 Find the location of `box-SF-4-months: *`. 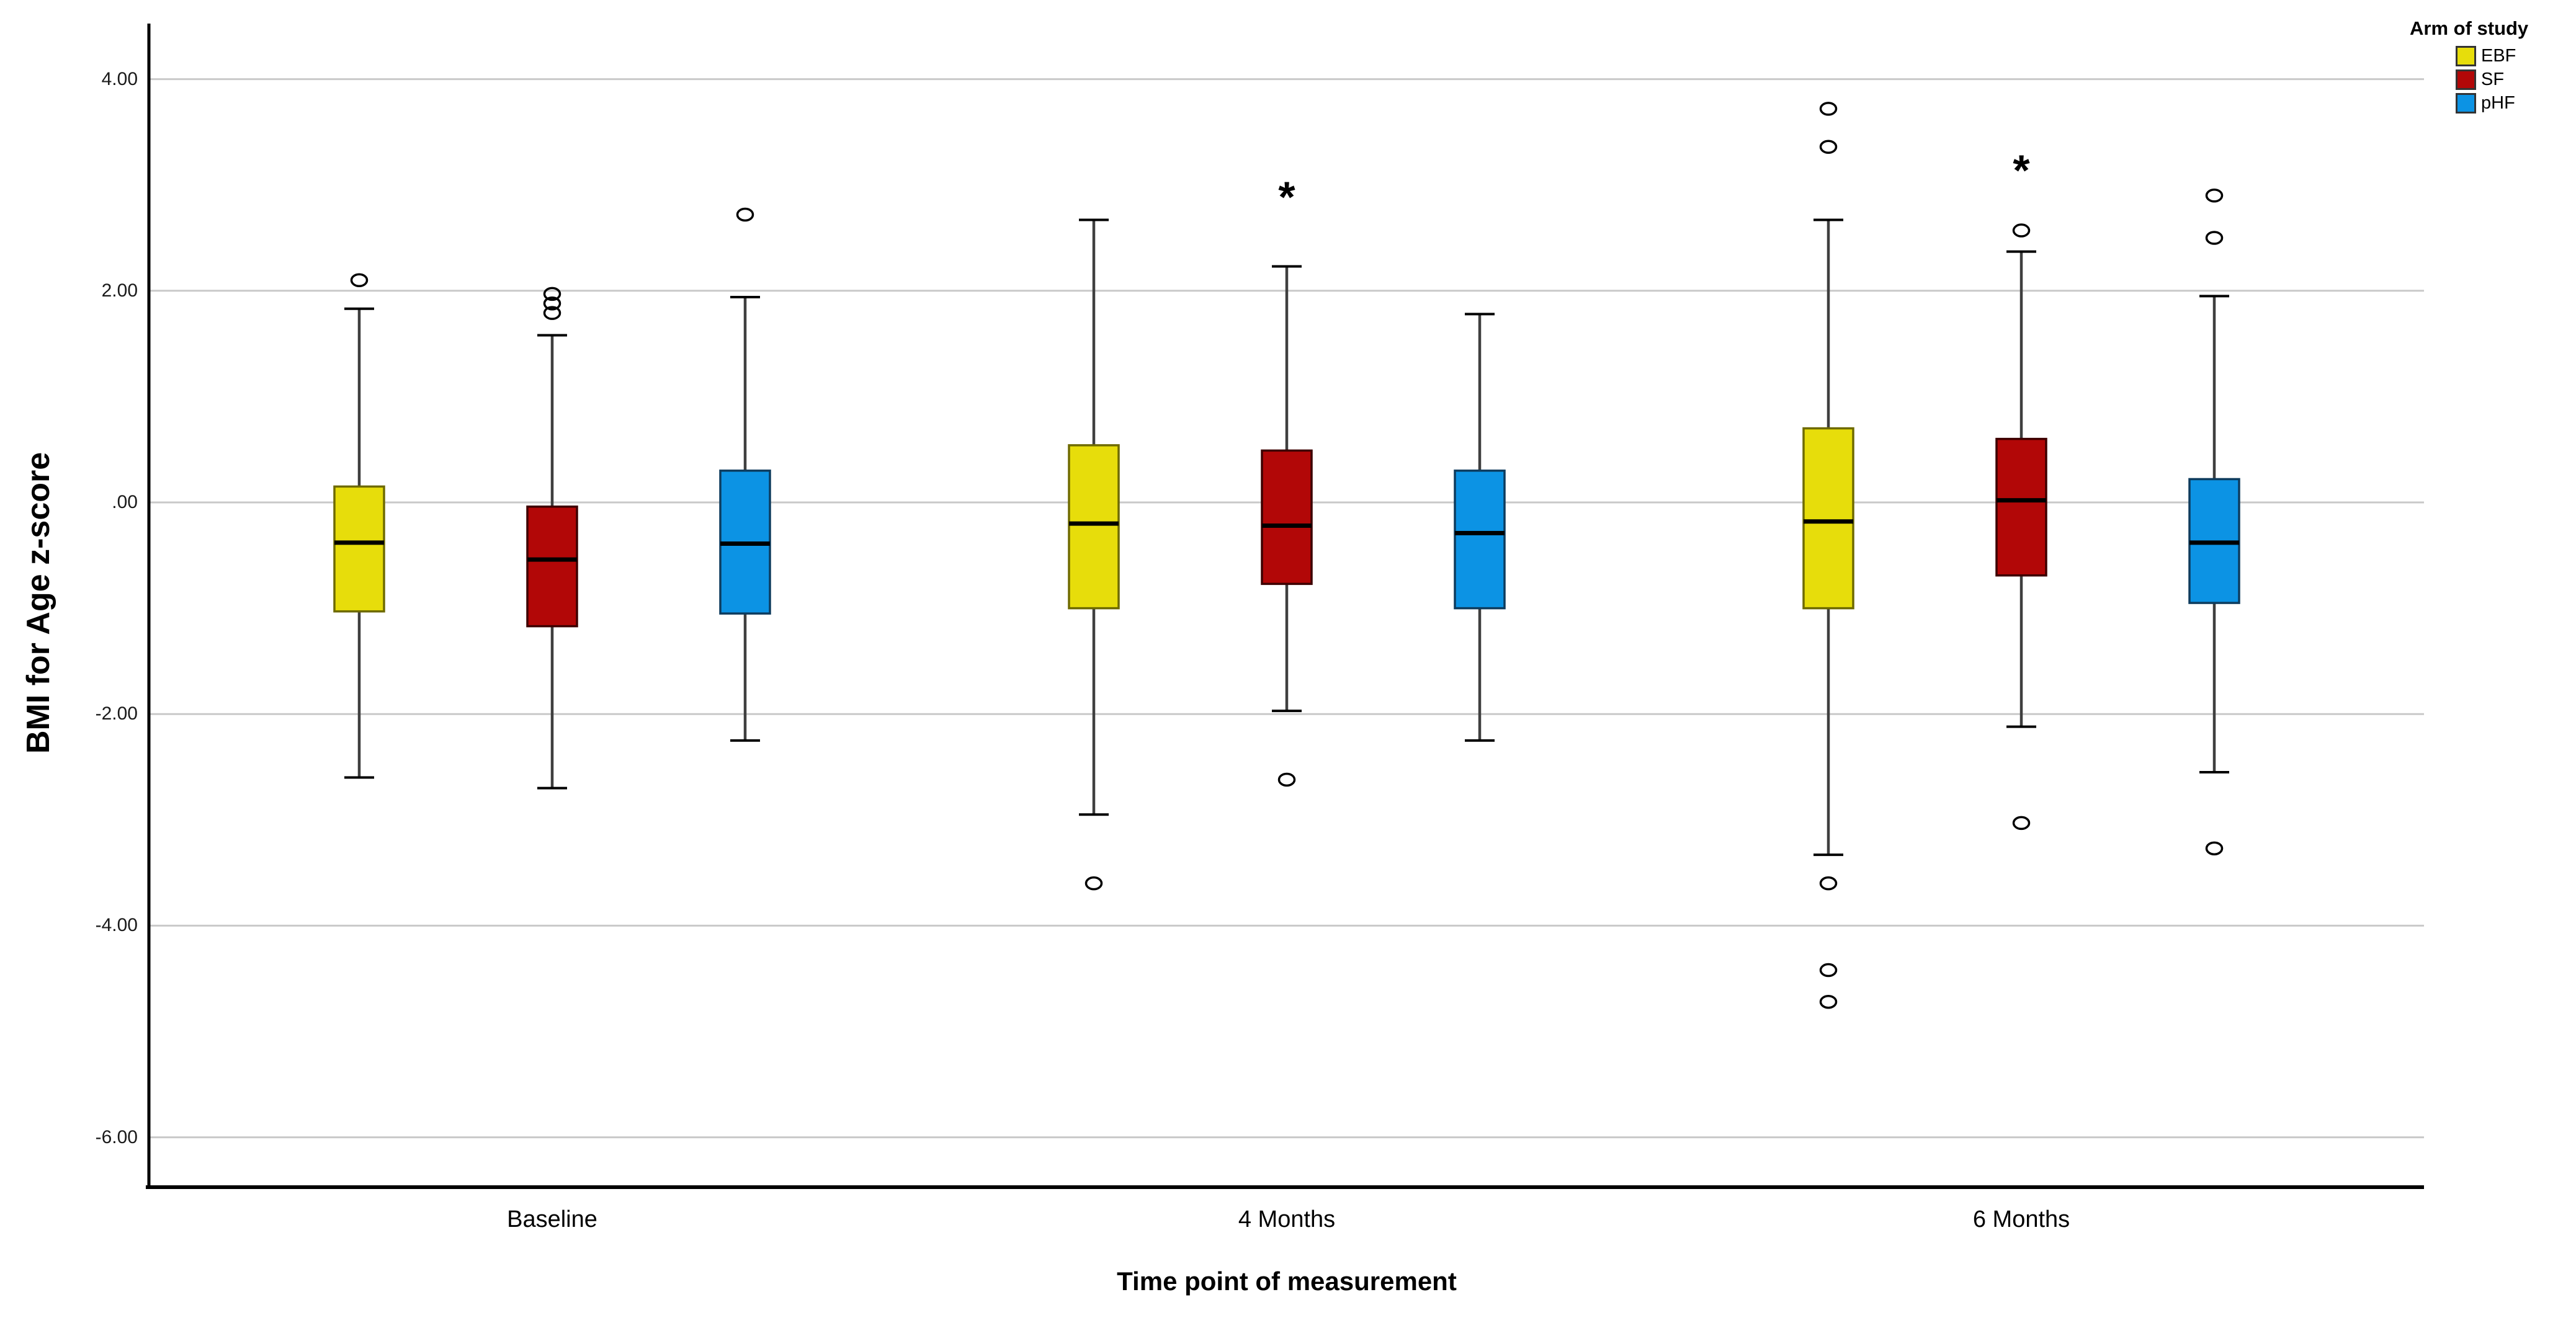

box-SF-4-months: * is located at coordinates (1287, 479).